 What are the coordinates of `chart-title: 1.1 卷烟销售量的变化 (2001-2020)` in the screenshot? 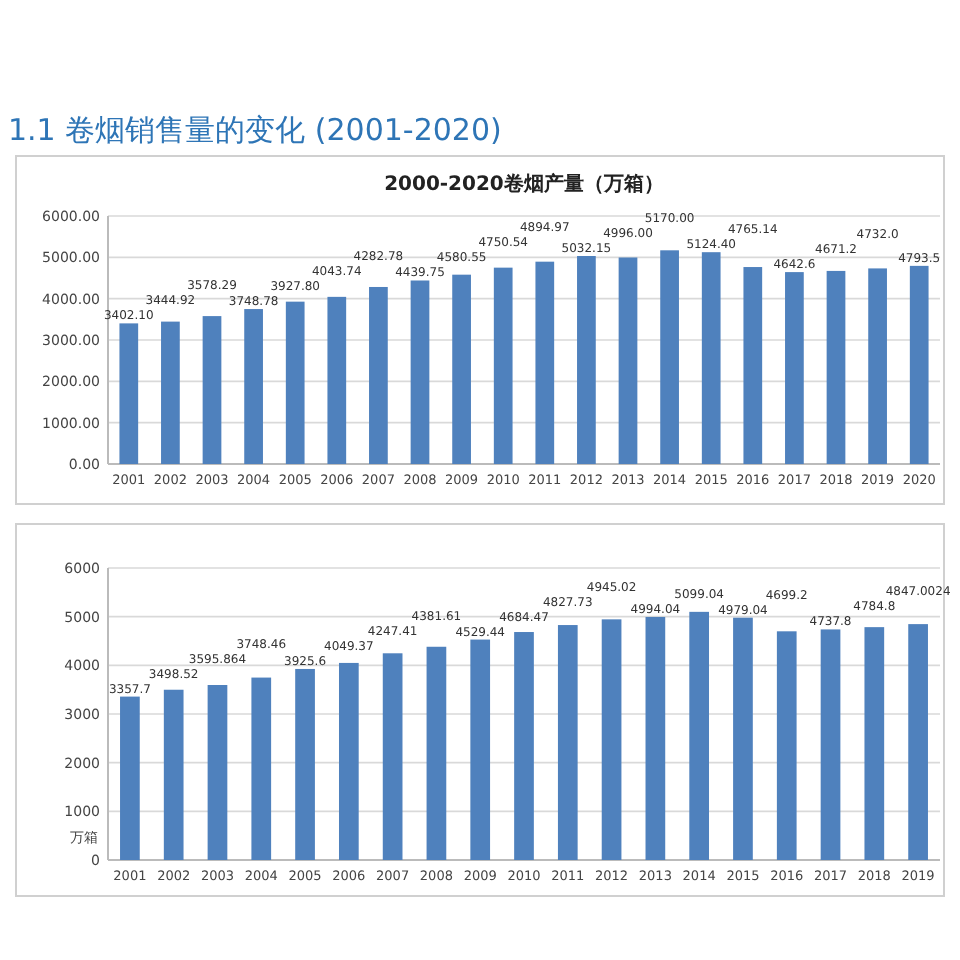 It's located at (255, 130).